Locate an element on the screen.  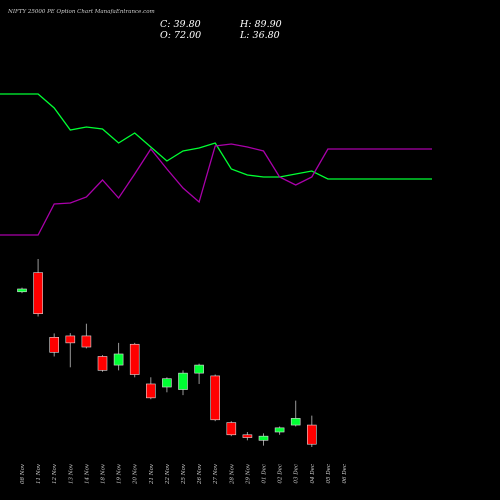
x-tick-label: 27 Nov is located at coordinates (216, 474).